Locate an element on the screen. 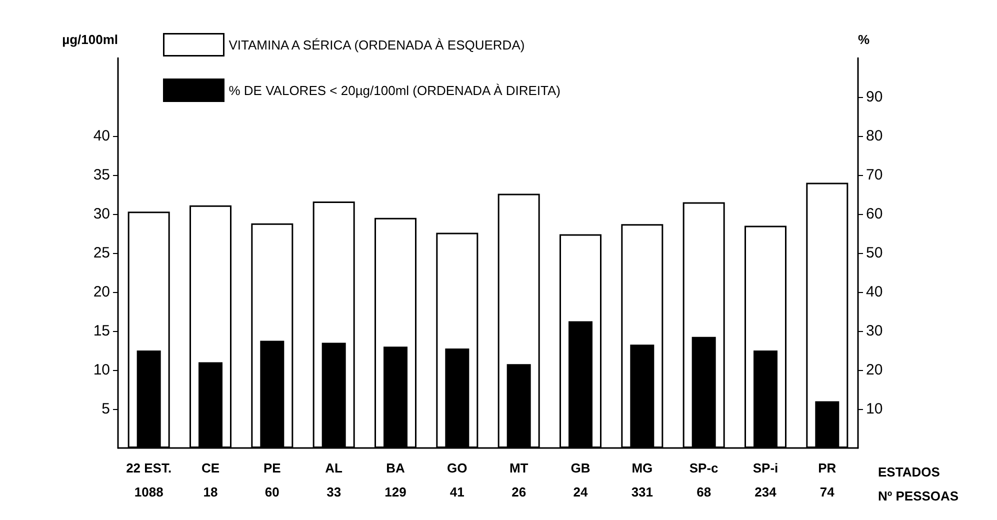  y-tick-label: 15 is located at coordinates (101, 331).